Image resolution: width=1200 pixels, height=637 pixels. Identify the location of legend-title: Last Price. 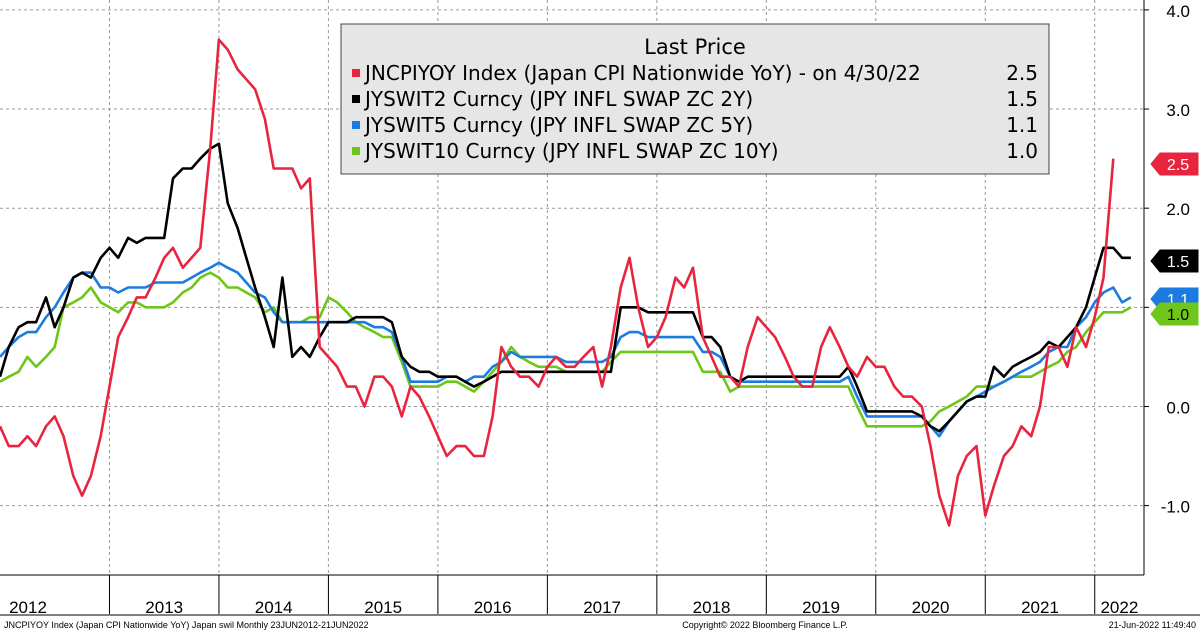
(695, 47).